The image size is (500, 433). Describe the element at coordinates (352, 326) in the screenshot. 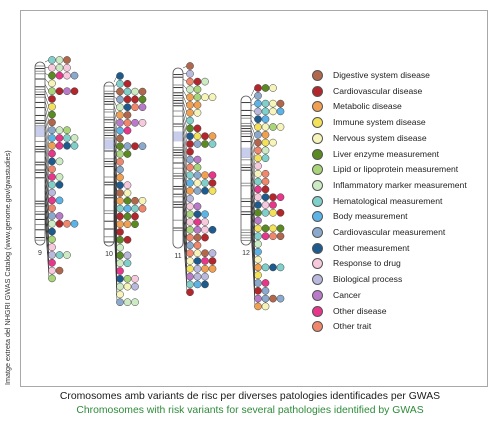

I see `legend-label: Other trait` at that location.